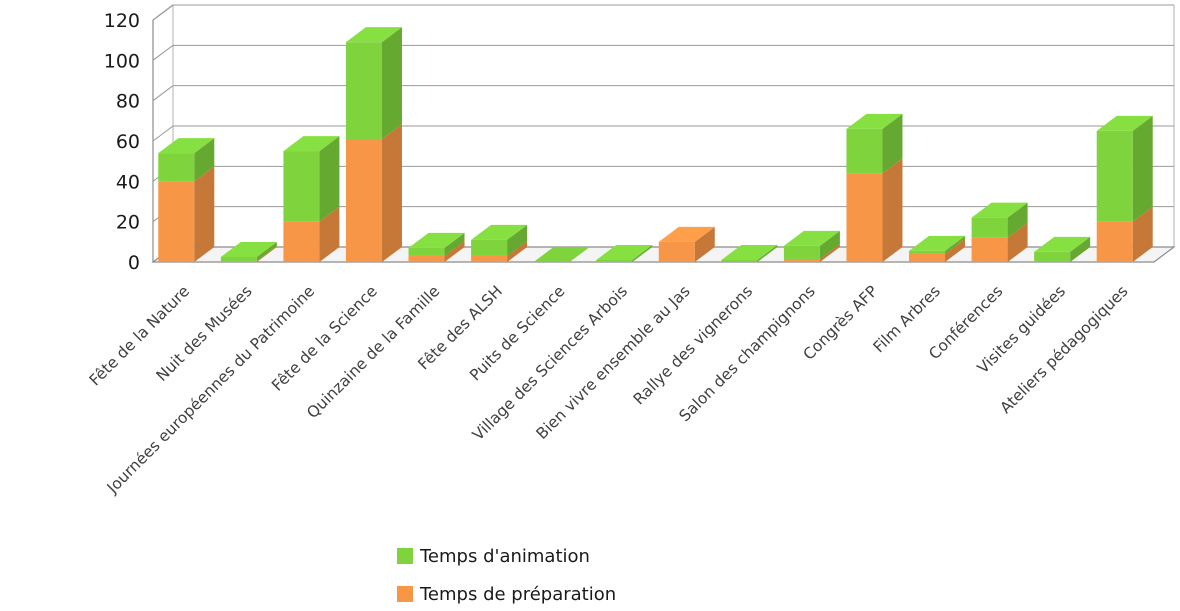  What do you see at coordinates (504, 556) in the screenshot?
I see `legend-label: Temps d'animation` at bounding box center [504, 556].